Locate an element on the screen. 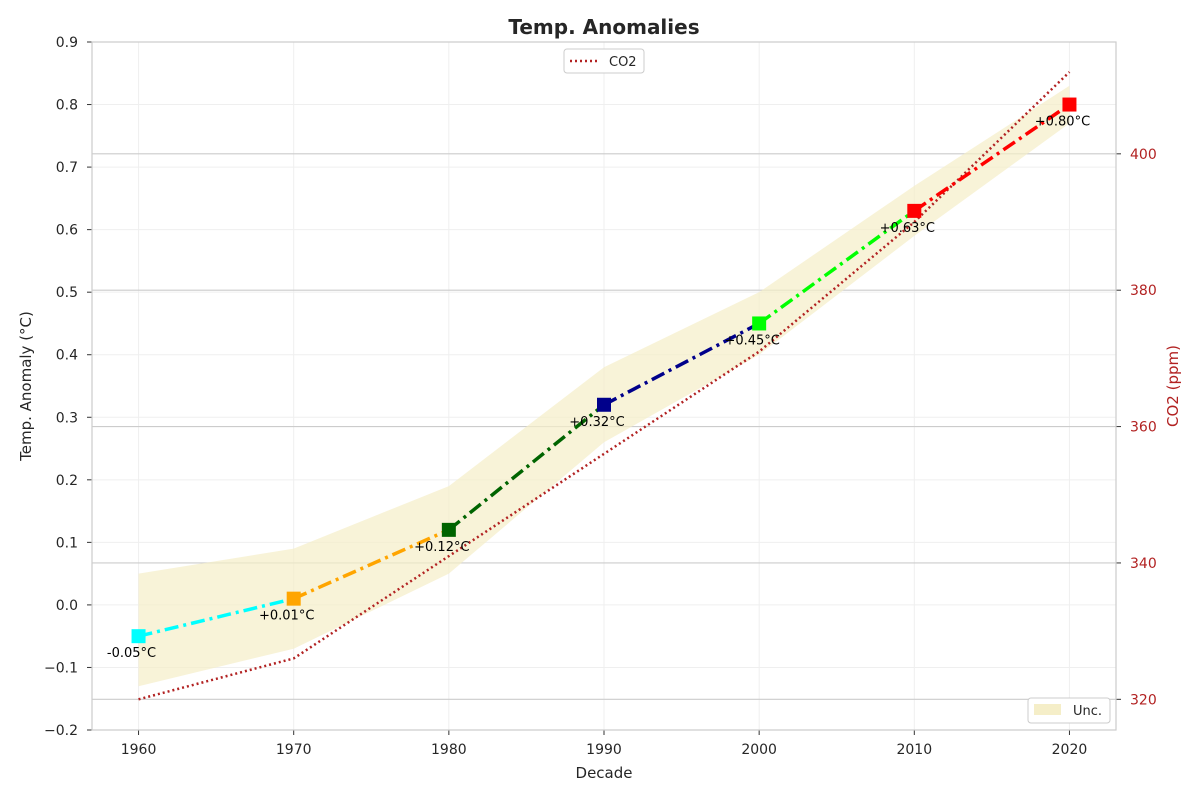  temp-data-label: +0.12°C is located at coordinates (441, 547).